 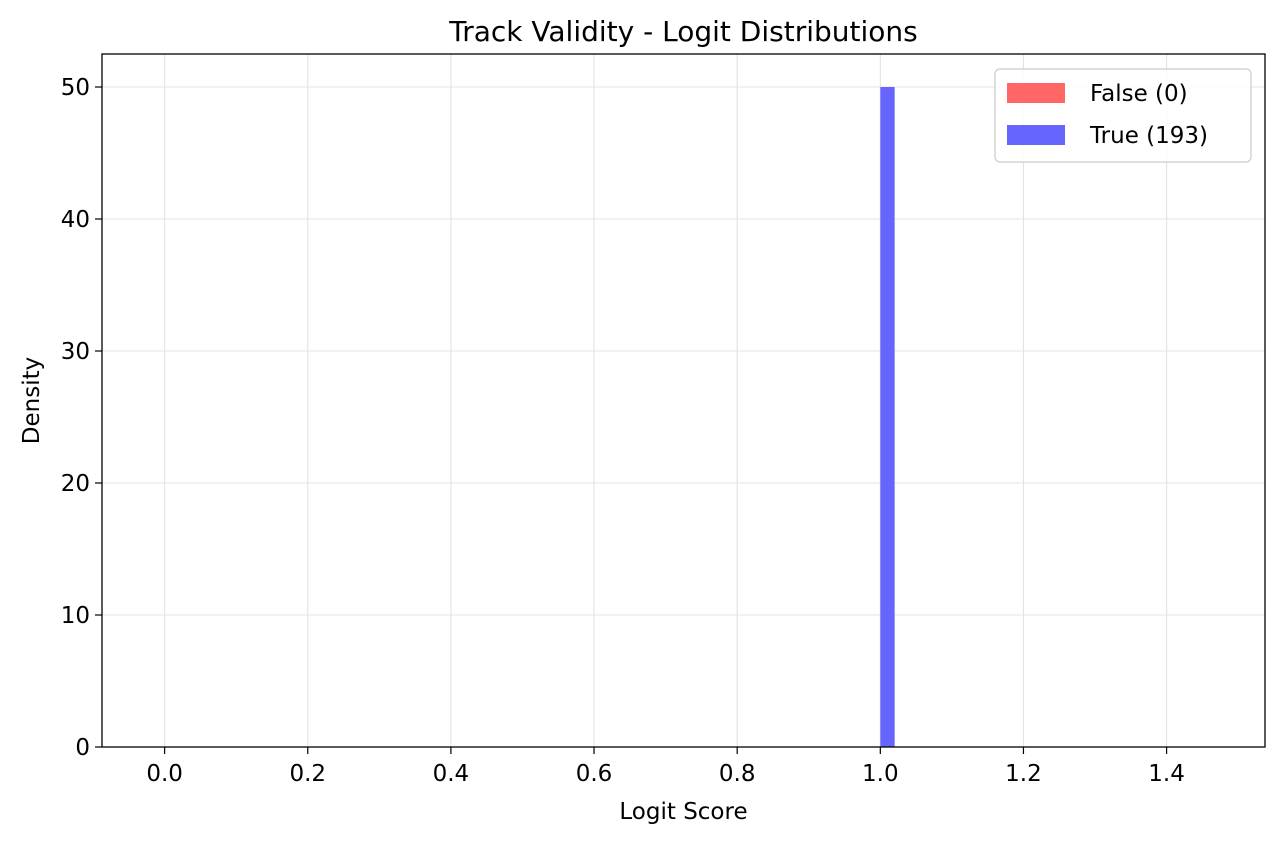 What do you see at coordinates (1166, 774) in the screenshot?
I see `x-tick-label: 1.4` at bounding box center [1166, 774].